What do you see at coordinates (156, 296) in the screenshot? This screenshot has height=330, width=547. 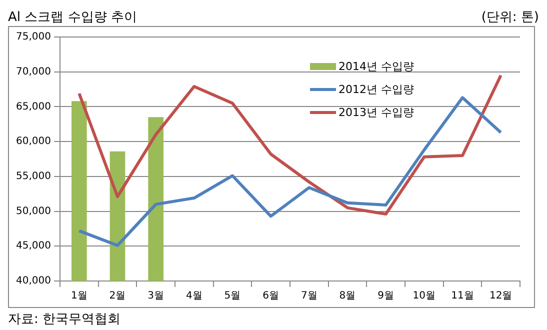 I see `x-tick-label: 3월` at bounding box center [156, 296].